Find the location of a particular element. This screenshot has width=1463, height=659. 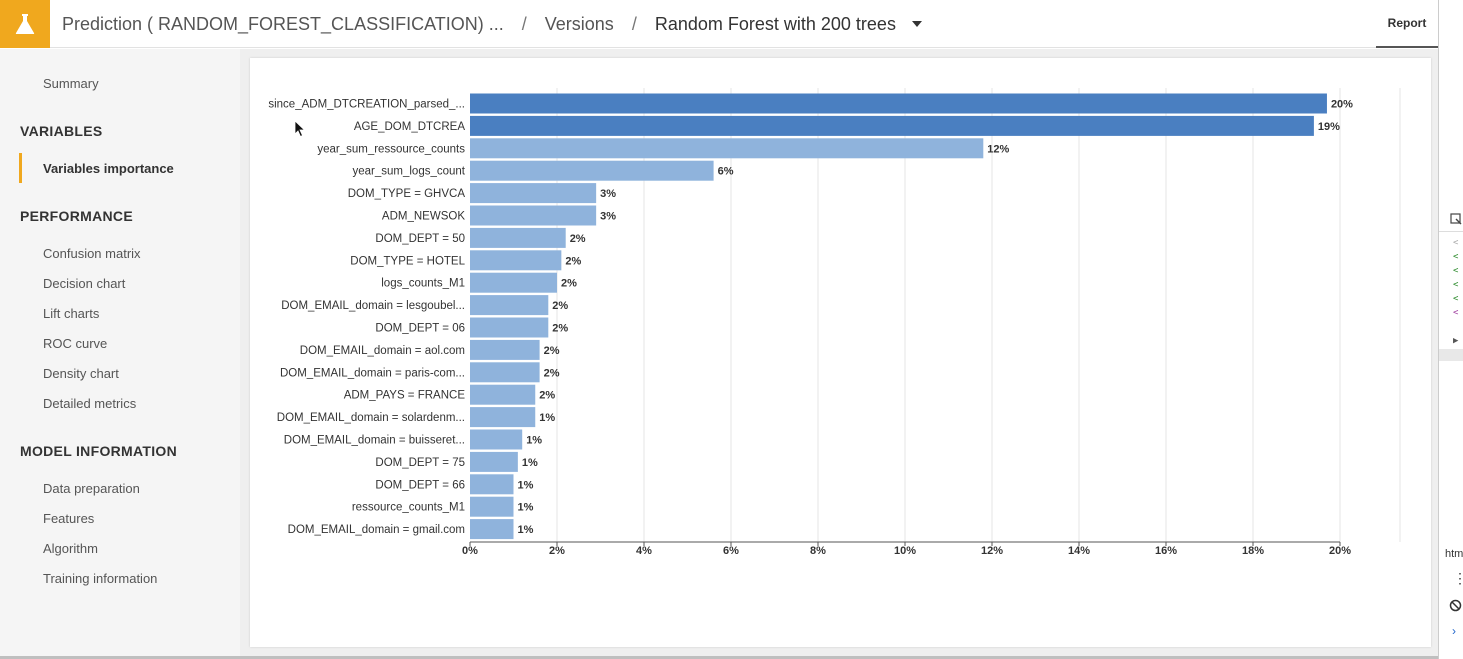

devtools-tab-label: htm is located at coordinates (1454, 554).